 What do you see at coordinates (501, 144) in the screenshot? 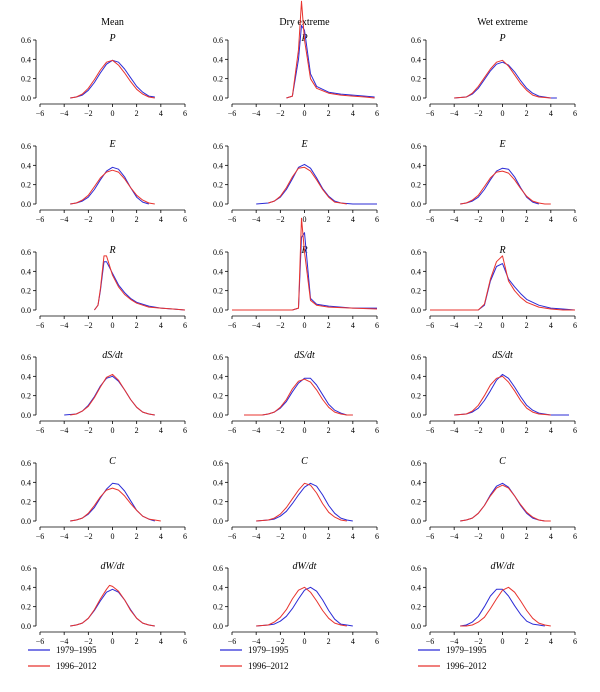
I see `panel-title: E` at bounding box center [501, 144].